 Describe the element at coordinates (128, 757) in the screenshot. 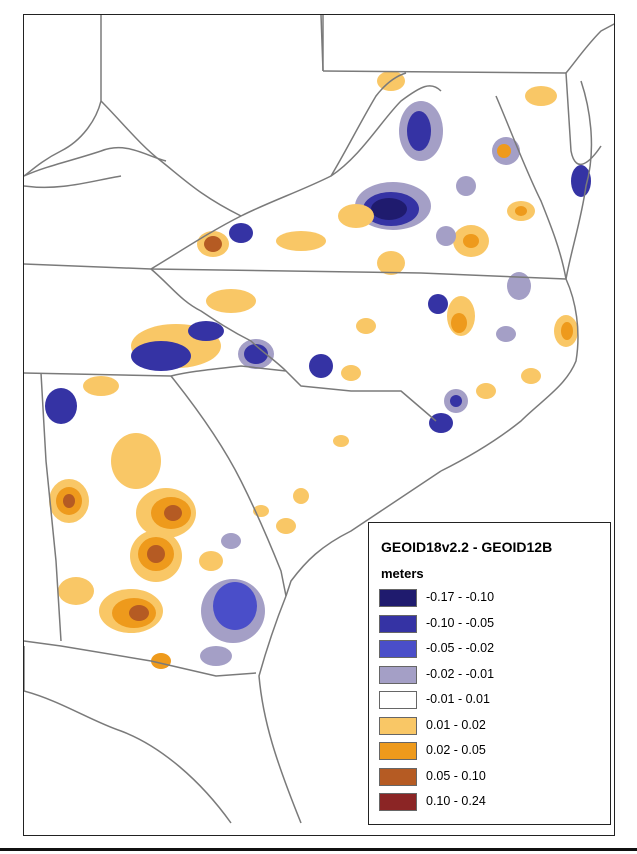

I see `fl-west` at that location.